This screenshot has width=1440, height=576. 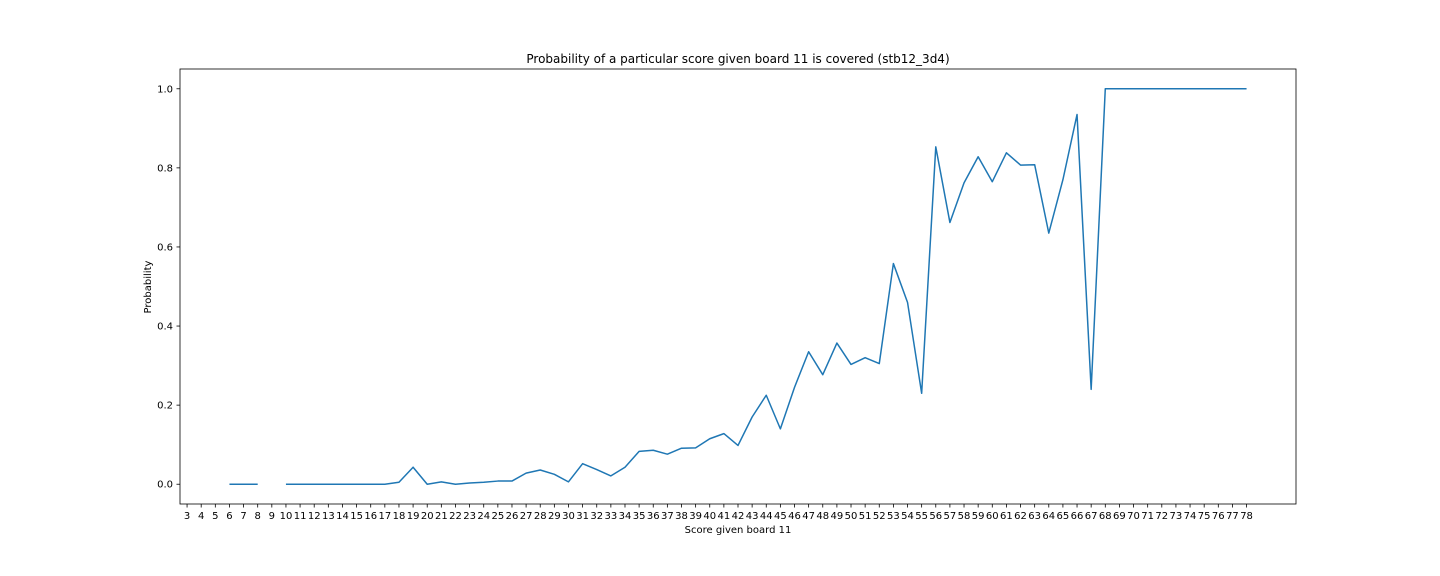 I want to click on x-tick-label: 50, so click(x=851, y=516).